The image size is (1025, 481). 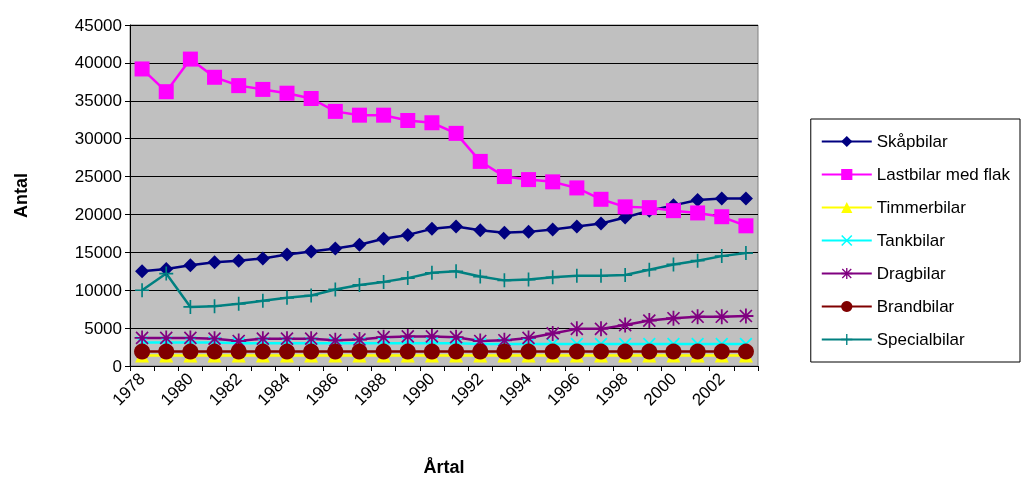 What do you see at coordinates (98, 290) in the screenshot?
I see `y-tick-label: 10000` at bounding box center [98, 290].